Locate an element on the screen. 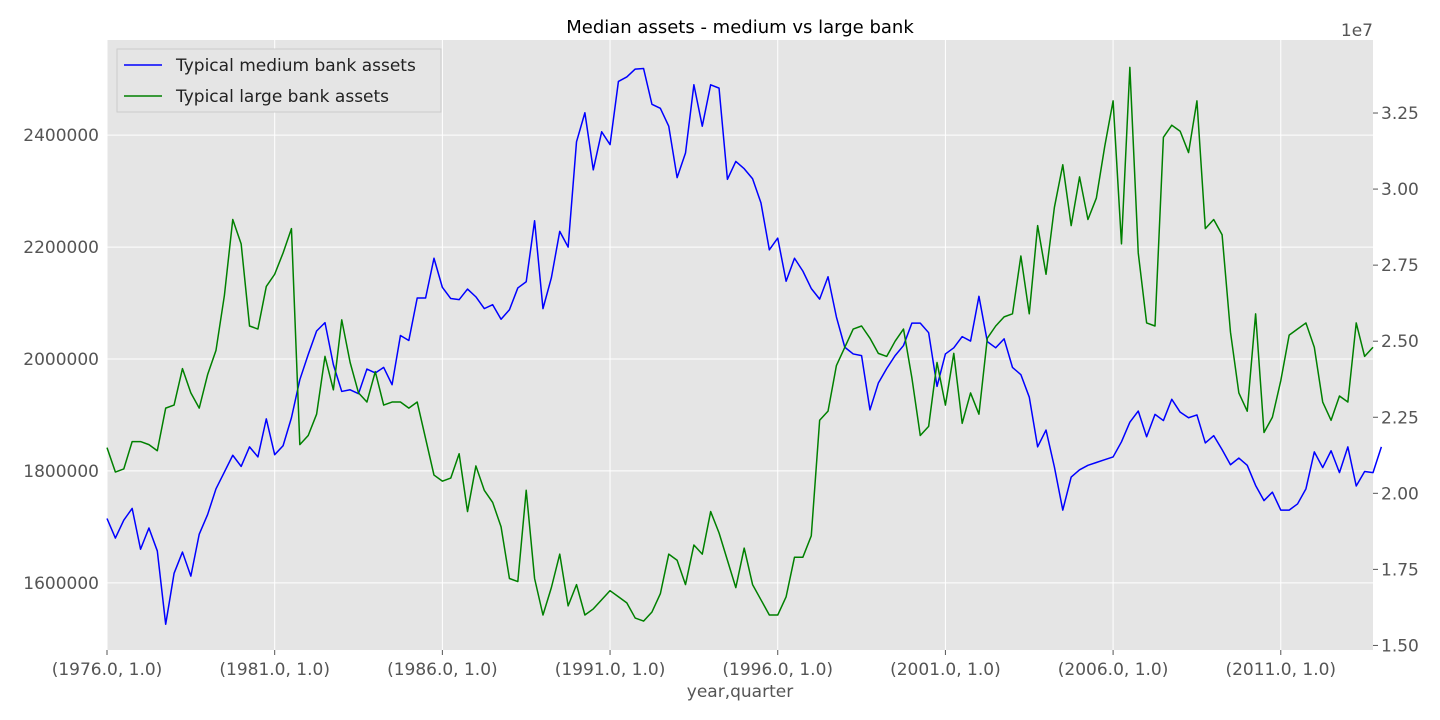 This screenshot has height=720, width=1440. legend-box is located at coordinates (279, 80).